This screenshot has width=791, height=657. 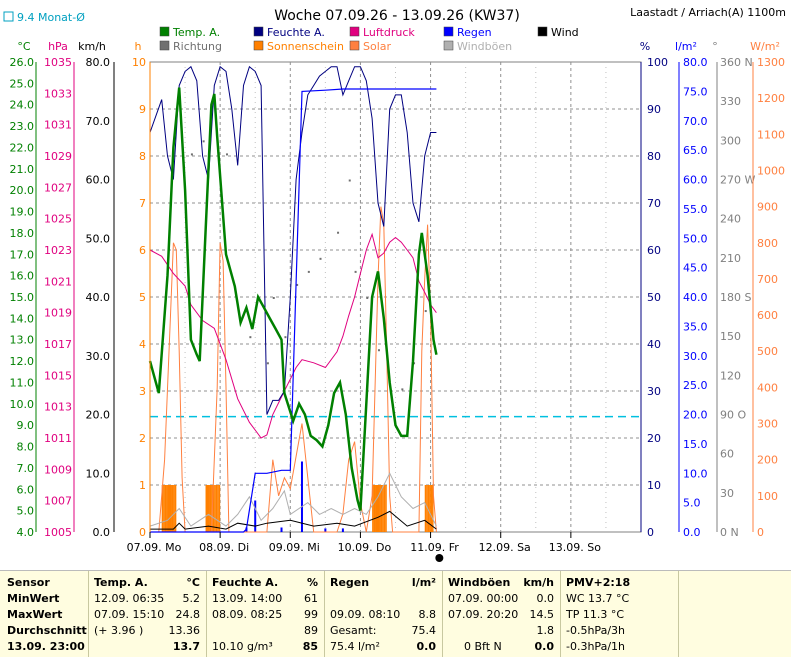 What do you see at coordinates (142, 109) in the screenshot?
I see `hour-axis-tick: 9` at bounding box center [142, 109].